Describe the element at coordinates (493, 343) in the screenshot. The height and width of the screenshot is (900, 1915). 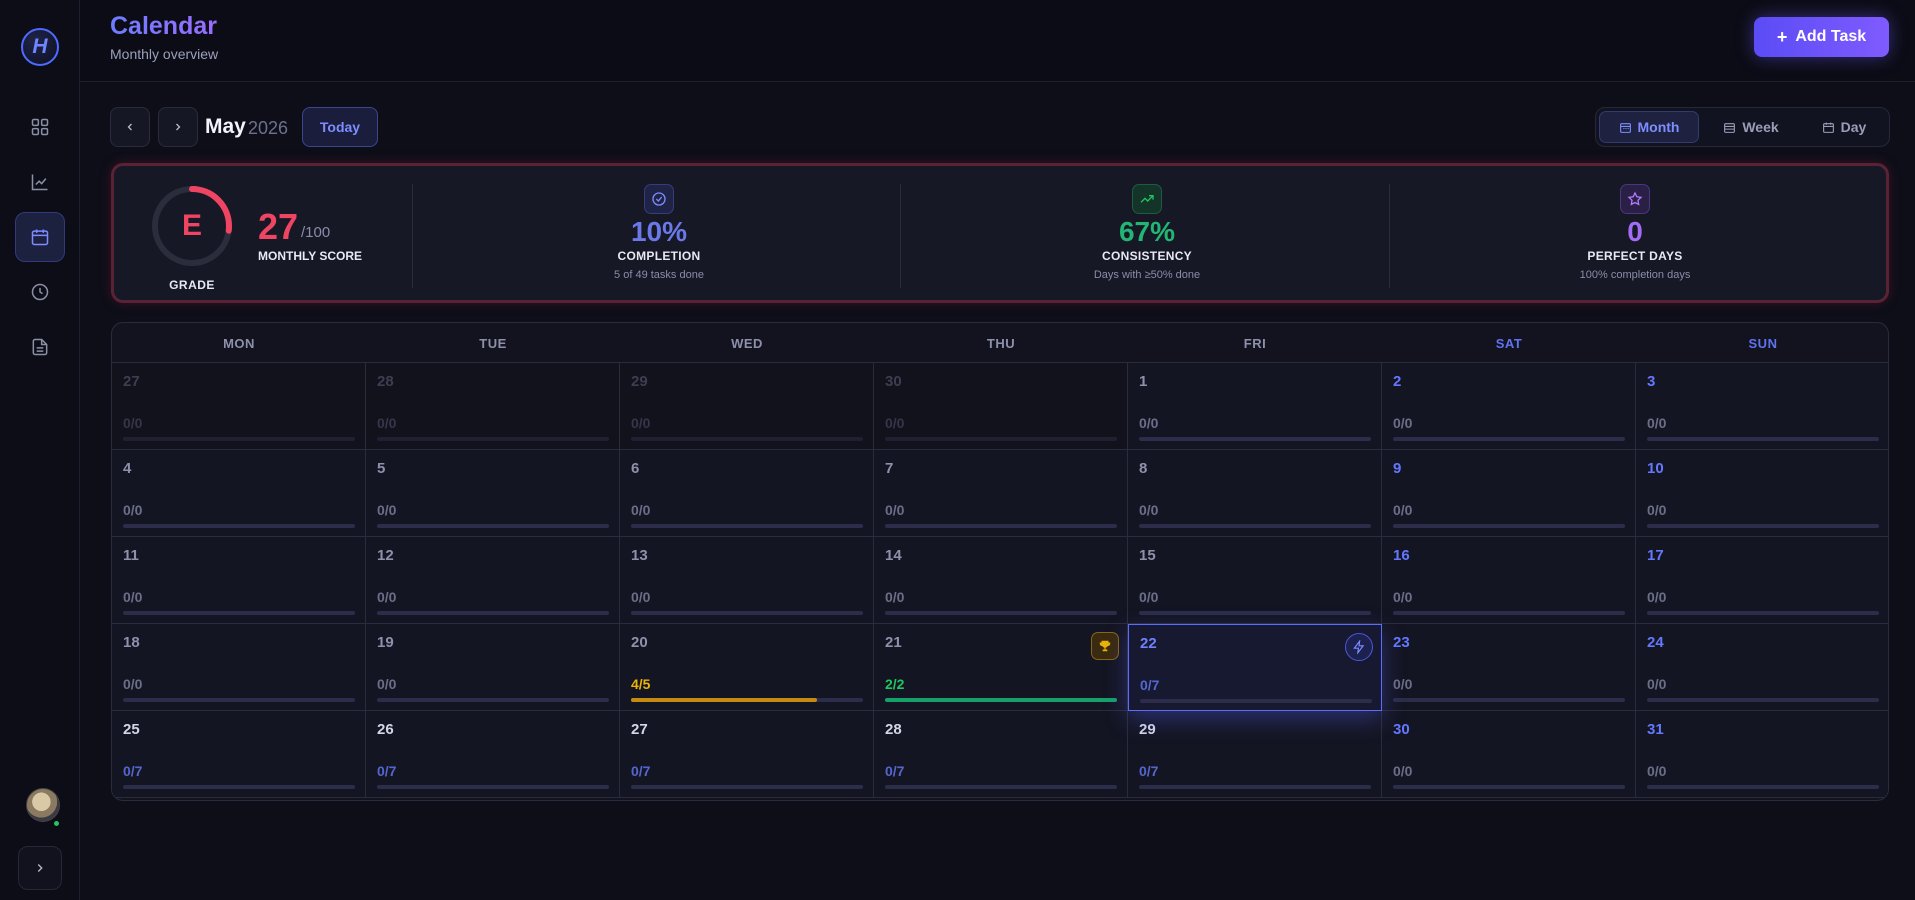
I see `weekday-header: TUE` at that location.